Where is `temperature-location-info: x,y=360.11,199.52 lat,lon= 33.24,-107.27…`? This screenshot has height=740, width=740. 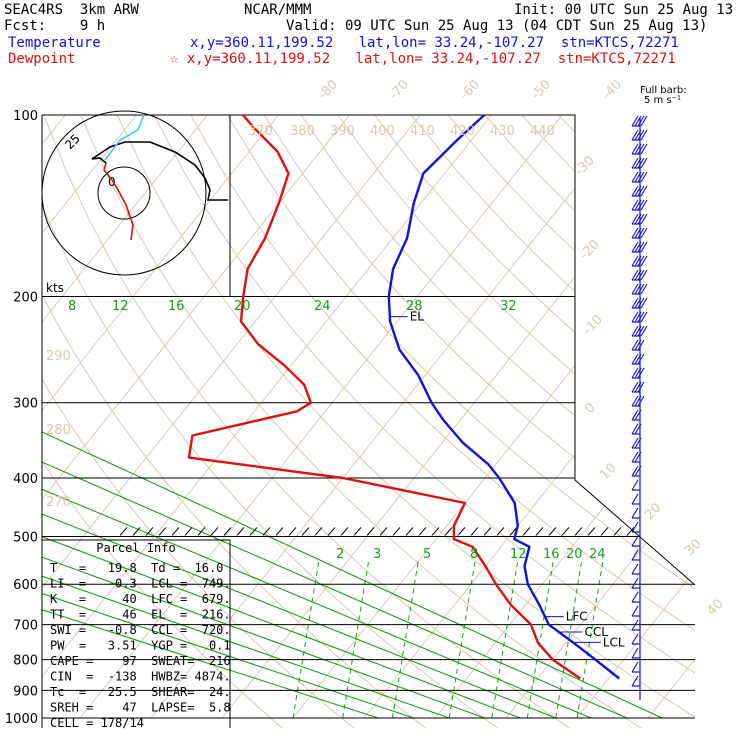
temperature-location-info: x,y=360.11,199.52 lat,lon= 33.24,-107.27… is located at coordinates (434, 43).